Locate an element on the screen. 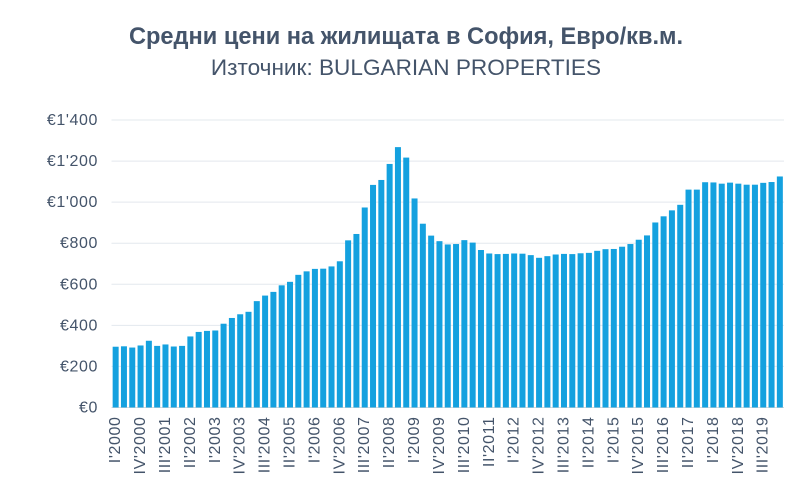 The width and height of the screenshot is (800, 501). svg-text: II'2011 is located at coordinates (489, 442).